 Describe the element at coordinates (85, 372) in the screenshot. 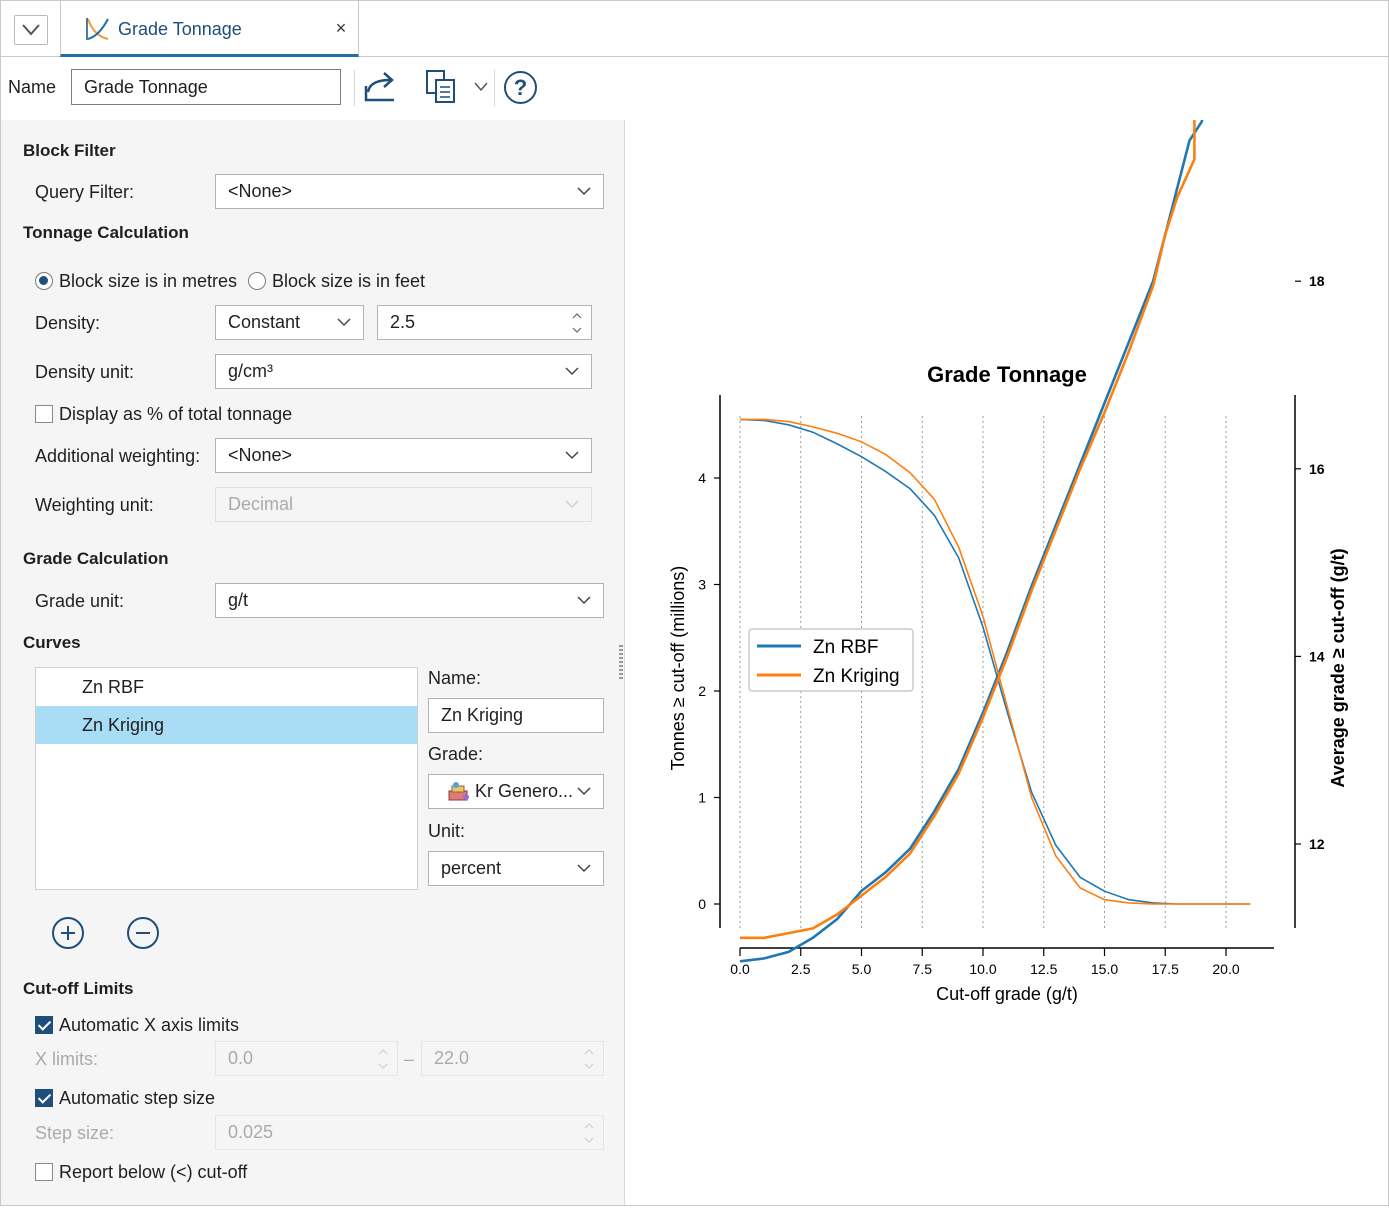

I see `density-unit-label: Density unit:` at that location.